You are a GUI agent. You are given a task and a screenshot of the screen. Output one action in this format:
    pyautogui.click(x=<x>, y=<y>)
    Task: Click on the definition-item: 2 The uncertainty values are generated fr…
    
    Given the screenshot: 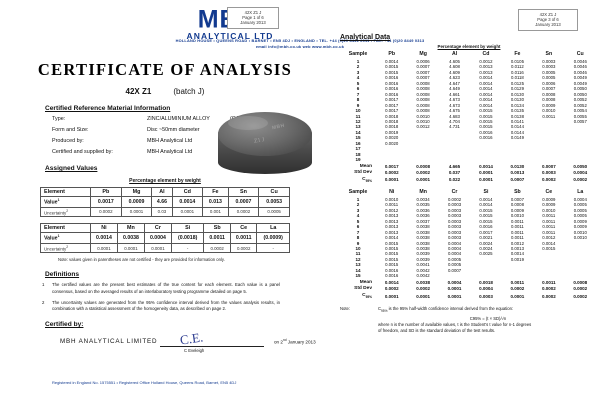 What is the action you would take?
    pyautogui.click(x=161, y=305)
    